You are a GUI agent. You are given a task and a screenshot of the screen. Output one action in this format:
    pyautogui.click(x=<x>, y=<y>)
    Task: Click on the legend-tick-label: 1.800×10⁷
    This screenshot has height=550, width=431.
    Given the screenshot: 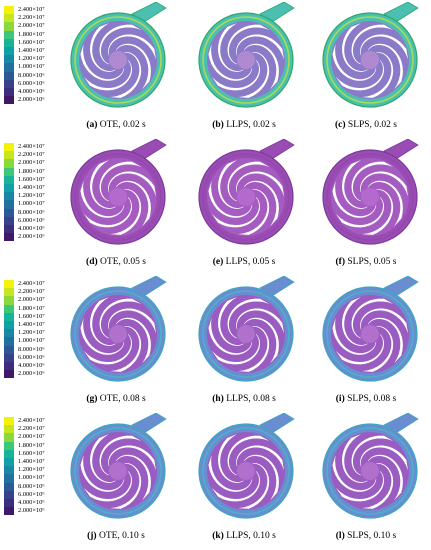 What is the action you would take?
    pyautogui.click(x=31, y=34)
    